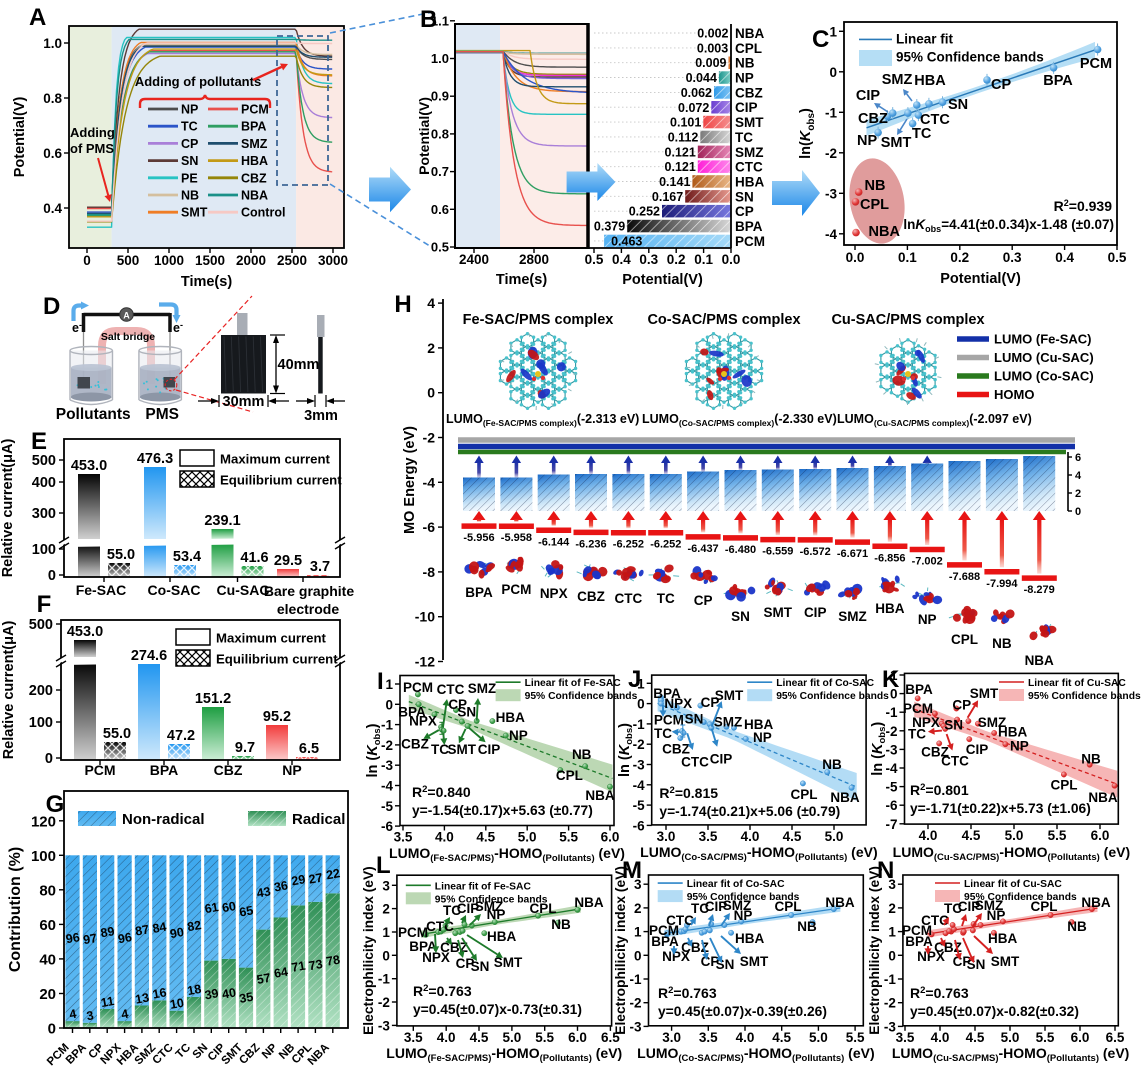 This screenshot has width=1148, height=1083. I want to click on svg-text: Co-SAC/PMS complex, so click(723, 320).